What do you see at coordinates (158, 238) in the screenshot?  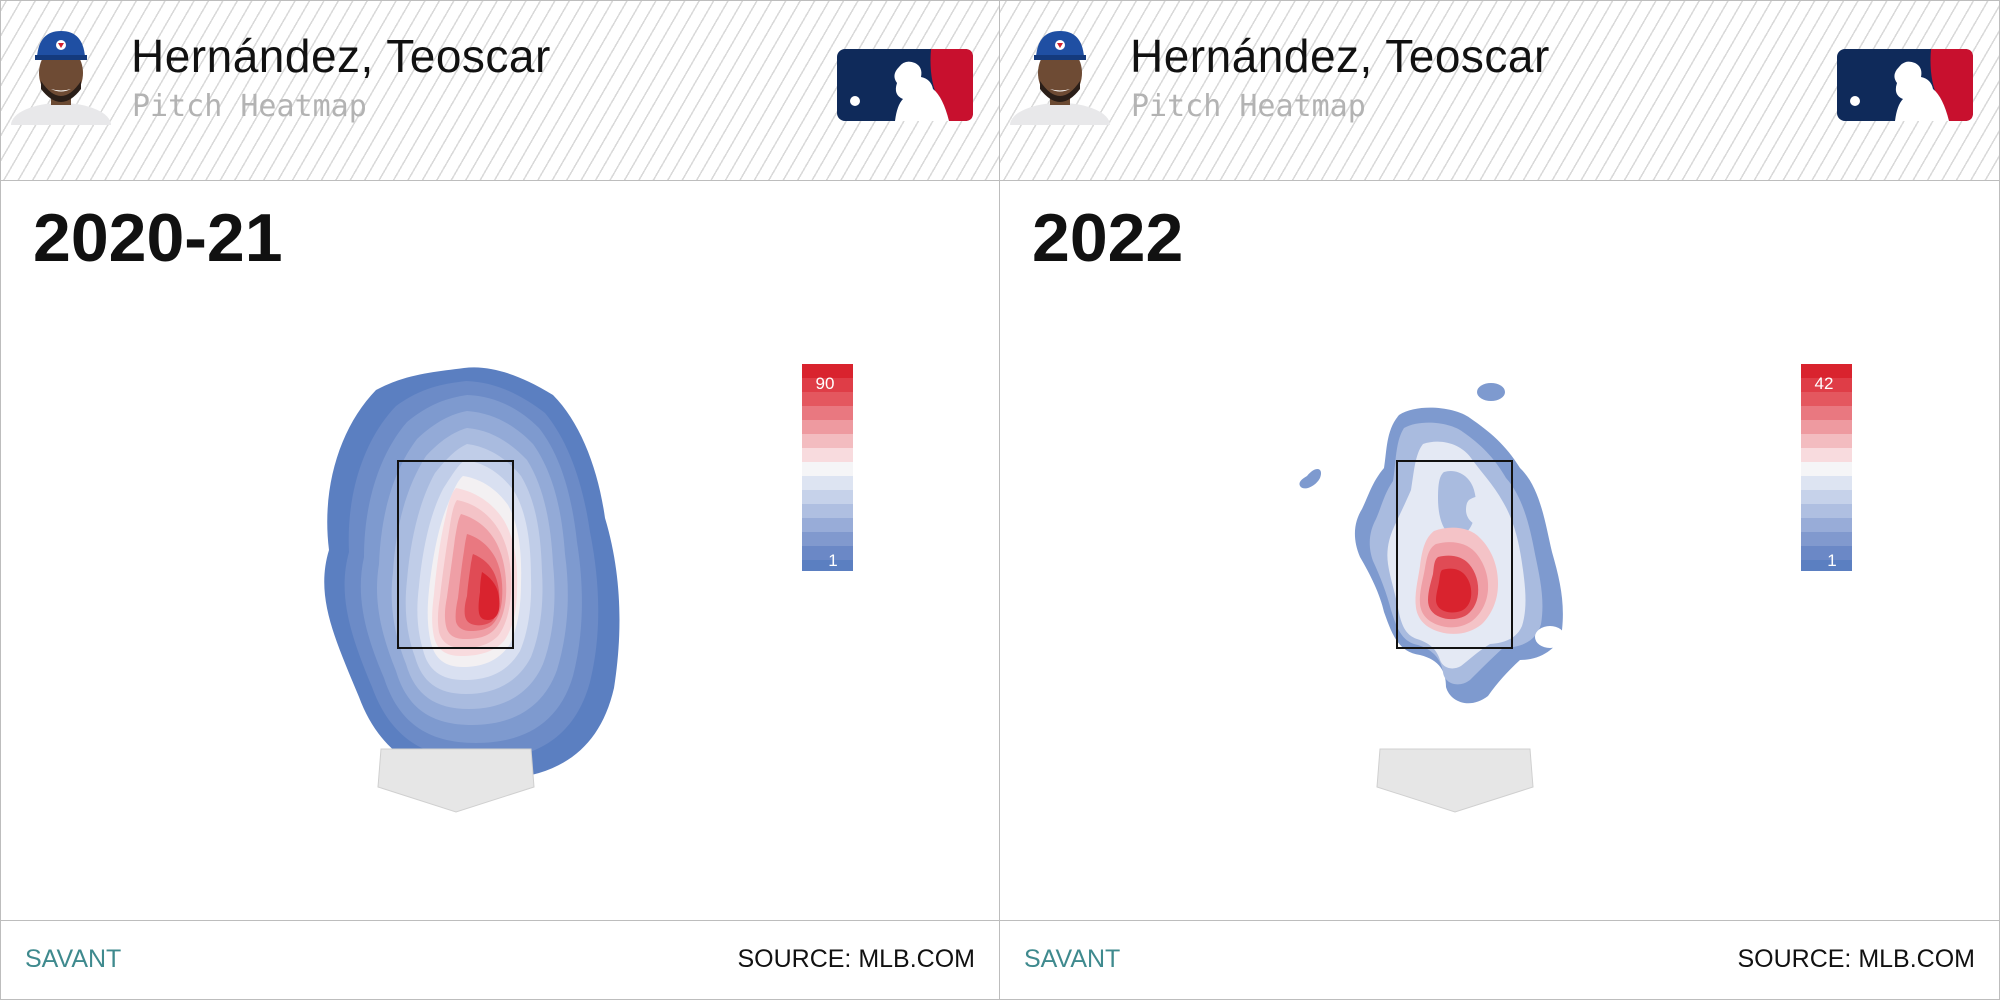 I see `period-title: 2020-21` at bounding box center [158, 238].